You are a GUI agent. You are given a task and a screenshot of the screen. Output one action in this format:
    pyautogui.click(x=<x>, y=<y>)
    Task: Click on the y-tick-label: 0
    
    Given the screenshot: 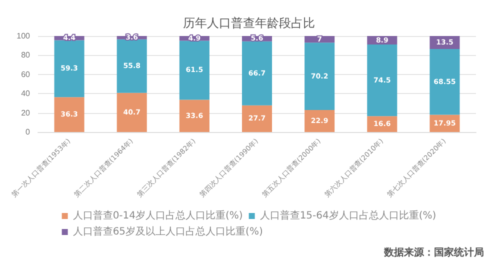 What is the action you would take?
    pyautogui.click(x=28, y=132)
    